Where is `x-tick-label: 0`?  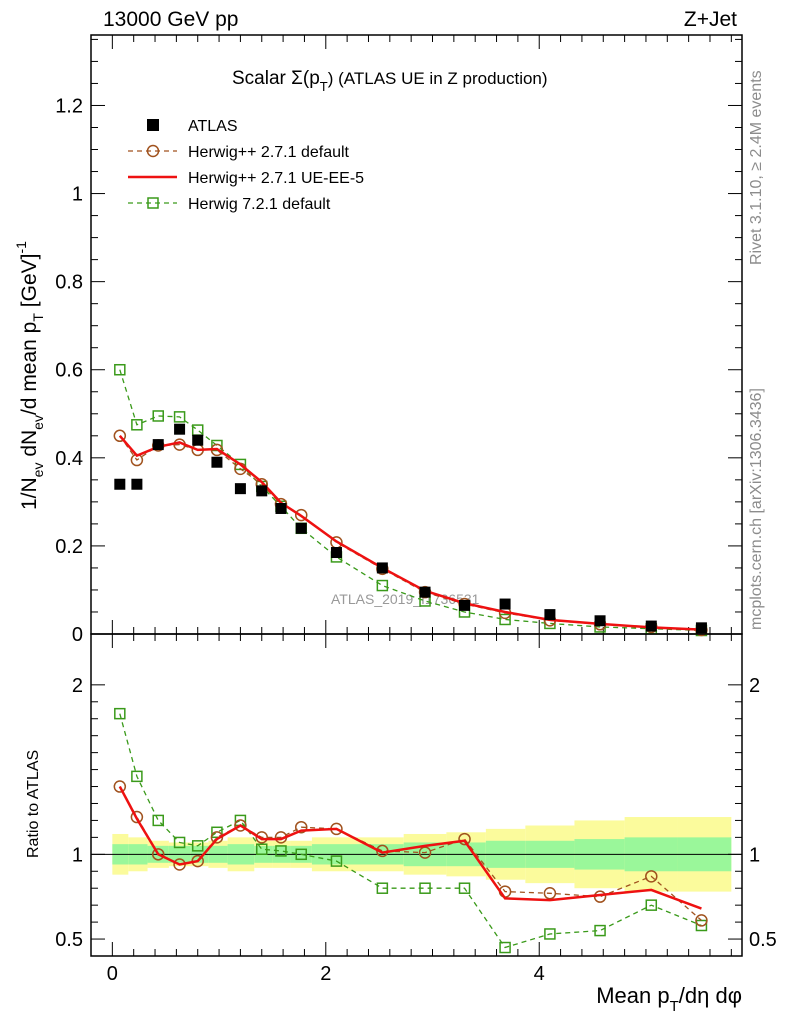
x-tick-label: 0 is located at coordinates (112, 974).